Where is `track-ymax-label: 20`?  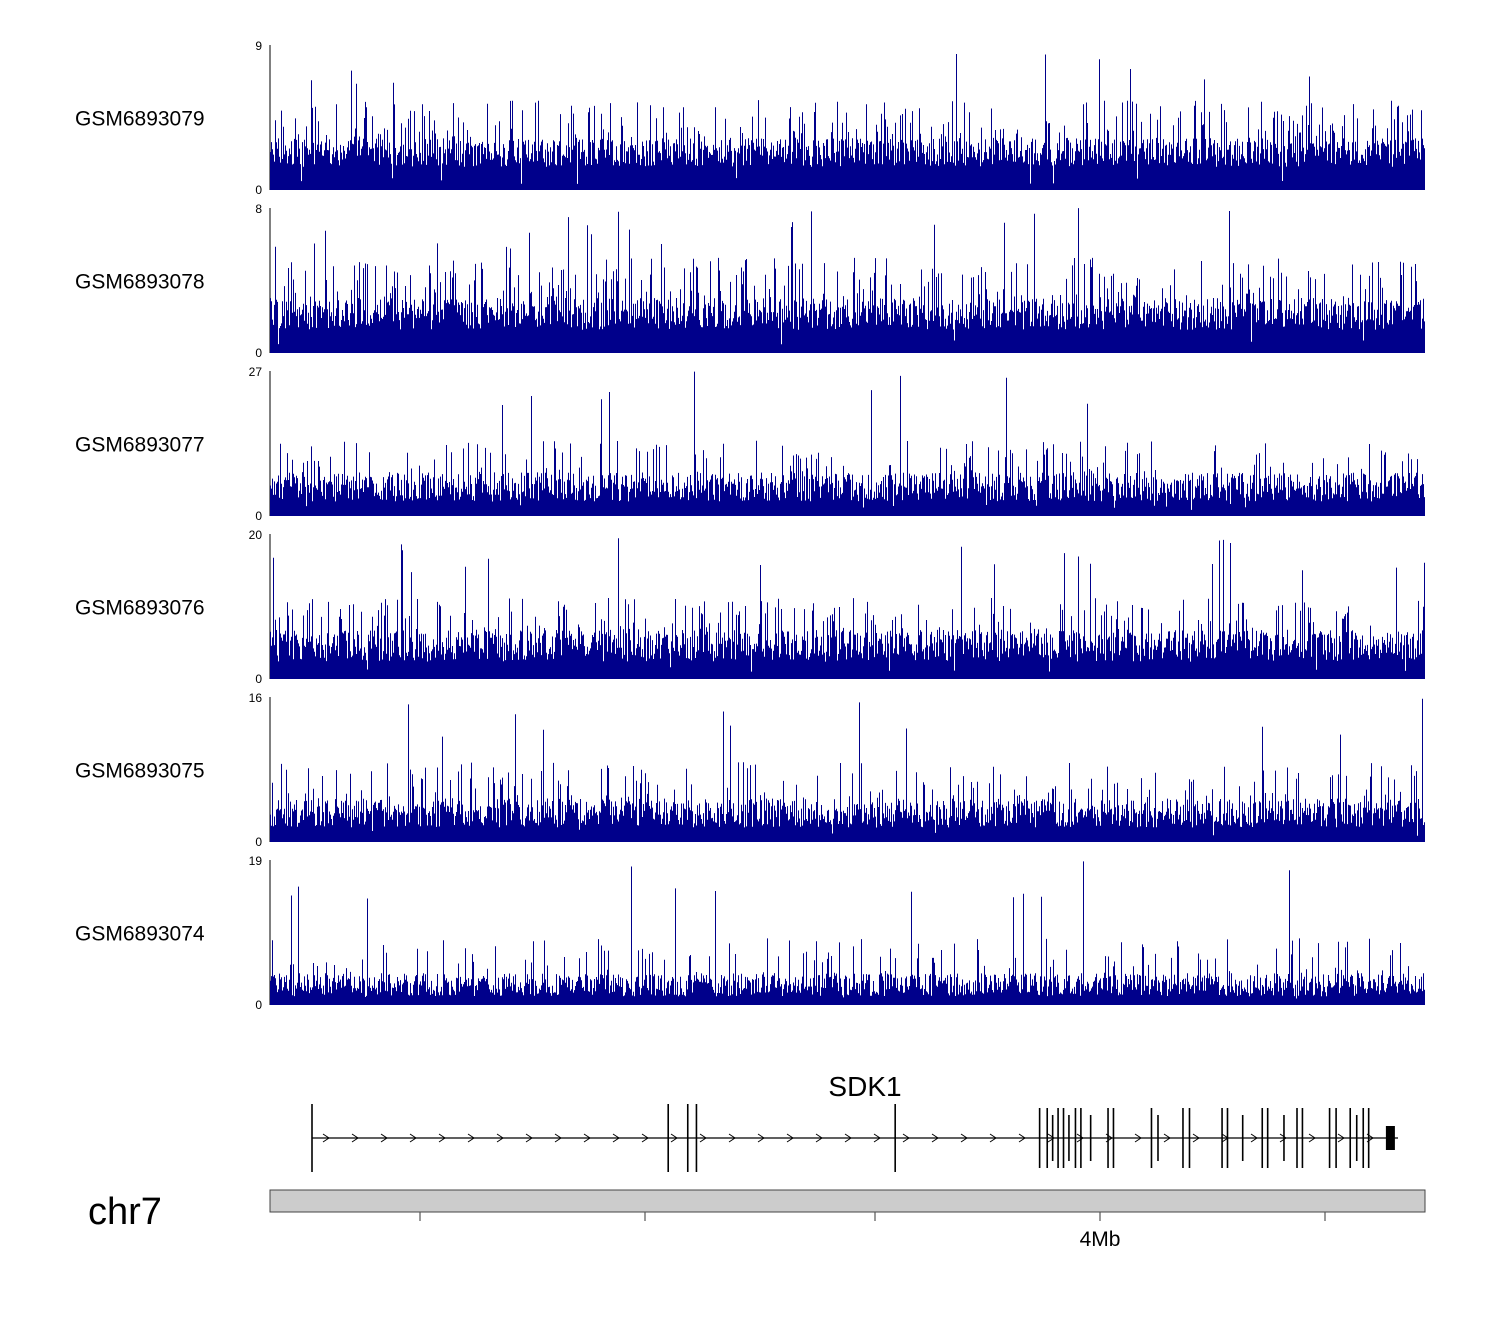 track-ymax-label: 20 is located at coordinates (256, 535).